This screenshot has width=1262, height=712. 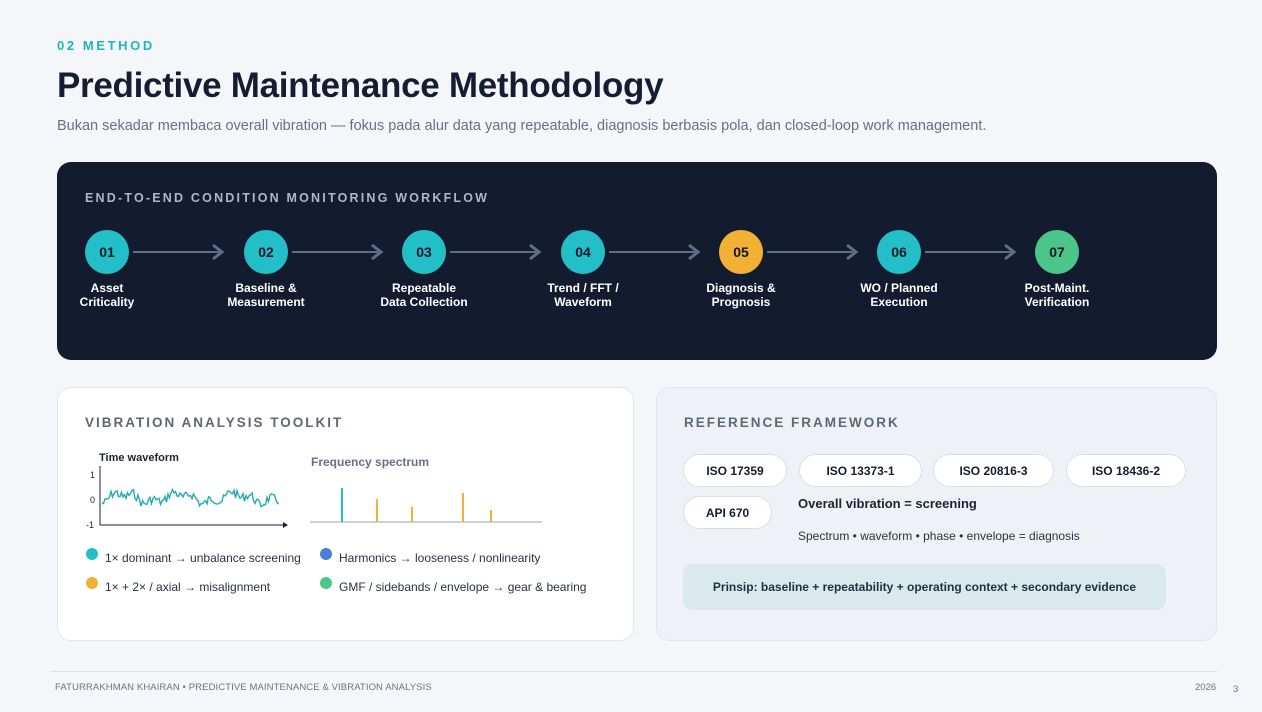 I want to click on step-number-badge: 02, so click(x=266, y=252).